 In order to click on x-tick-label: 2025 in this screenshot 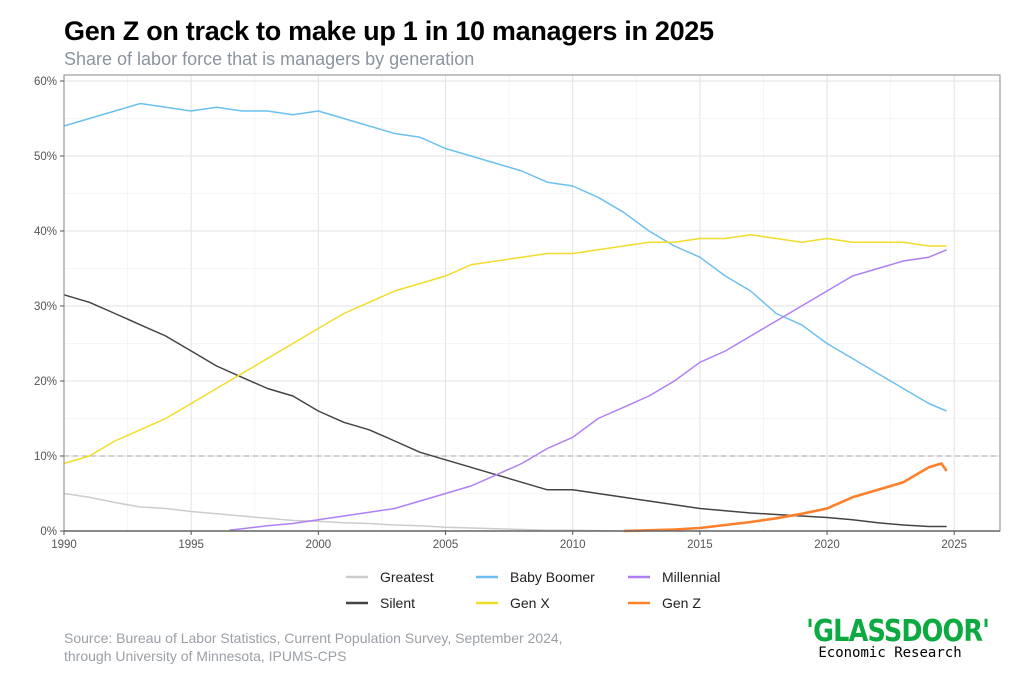, I will do `click(954, 545)`.